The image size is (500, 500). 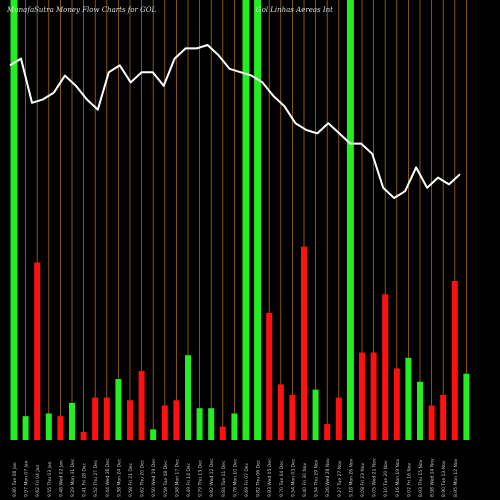 What do you see at coordinates (212, 477) in the screenshot?
I see `date-label: 9.82 Wed 12 Dec` at bounding box center [212, 477].